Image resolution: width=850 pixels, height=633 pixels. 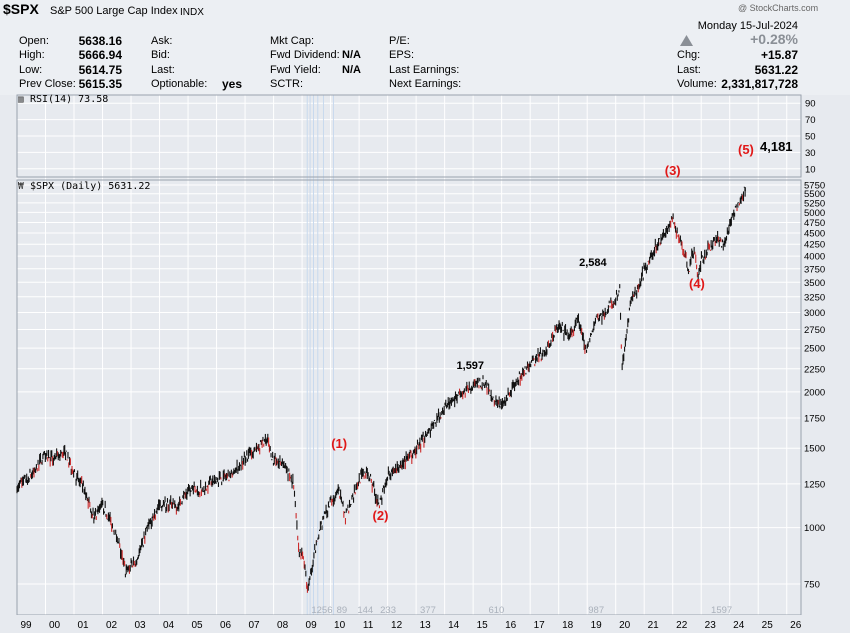 I want to click on fwd-dividend-label: Fwd Dividend:, so click(x=305, y=55).